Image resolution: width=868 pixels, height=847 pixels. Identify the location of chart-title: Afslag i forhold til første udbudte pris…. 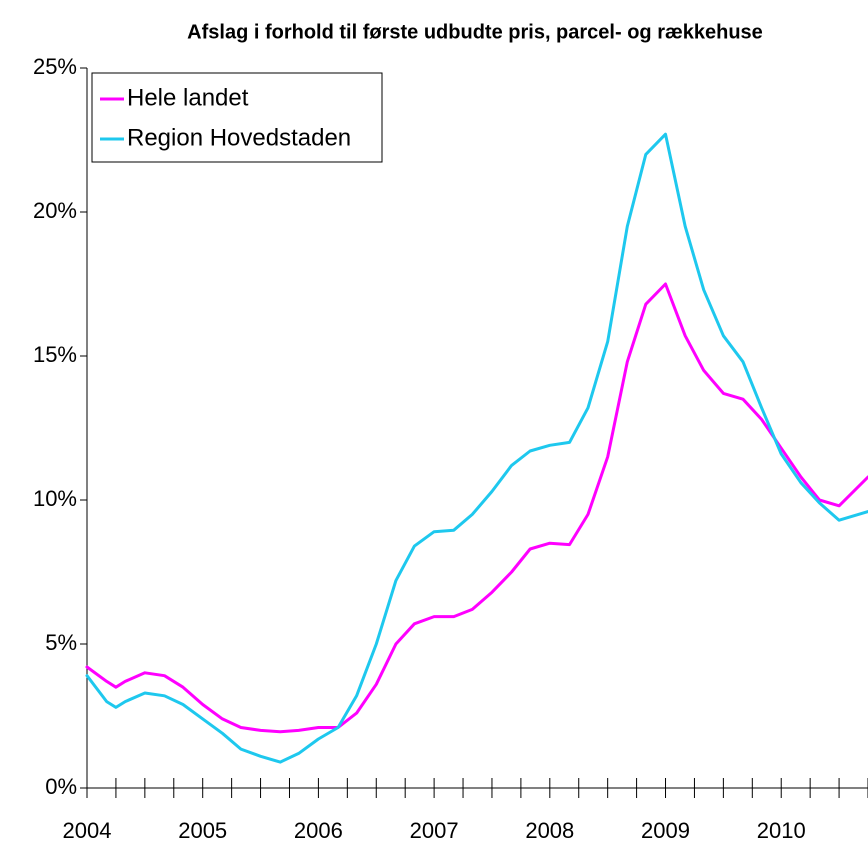
(475, 32).